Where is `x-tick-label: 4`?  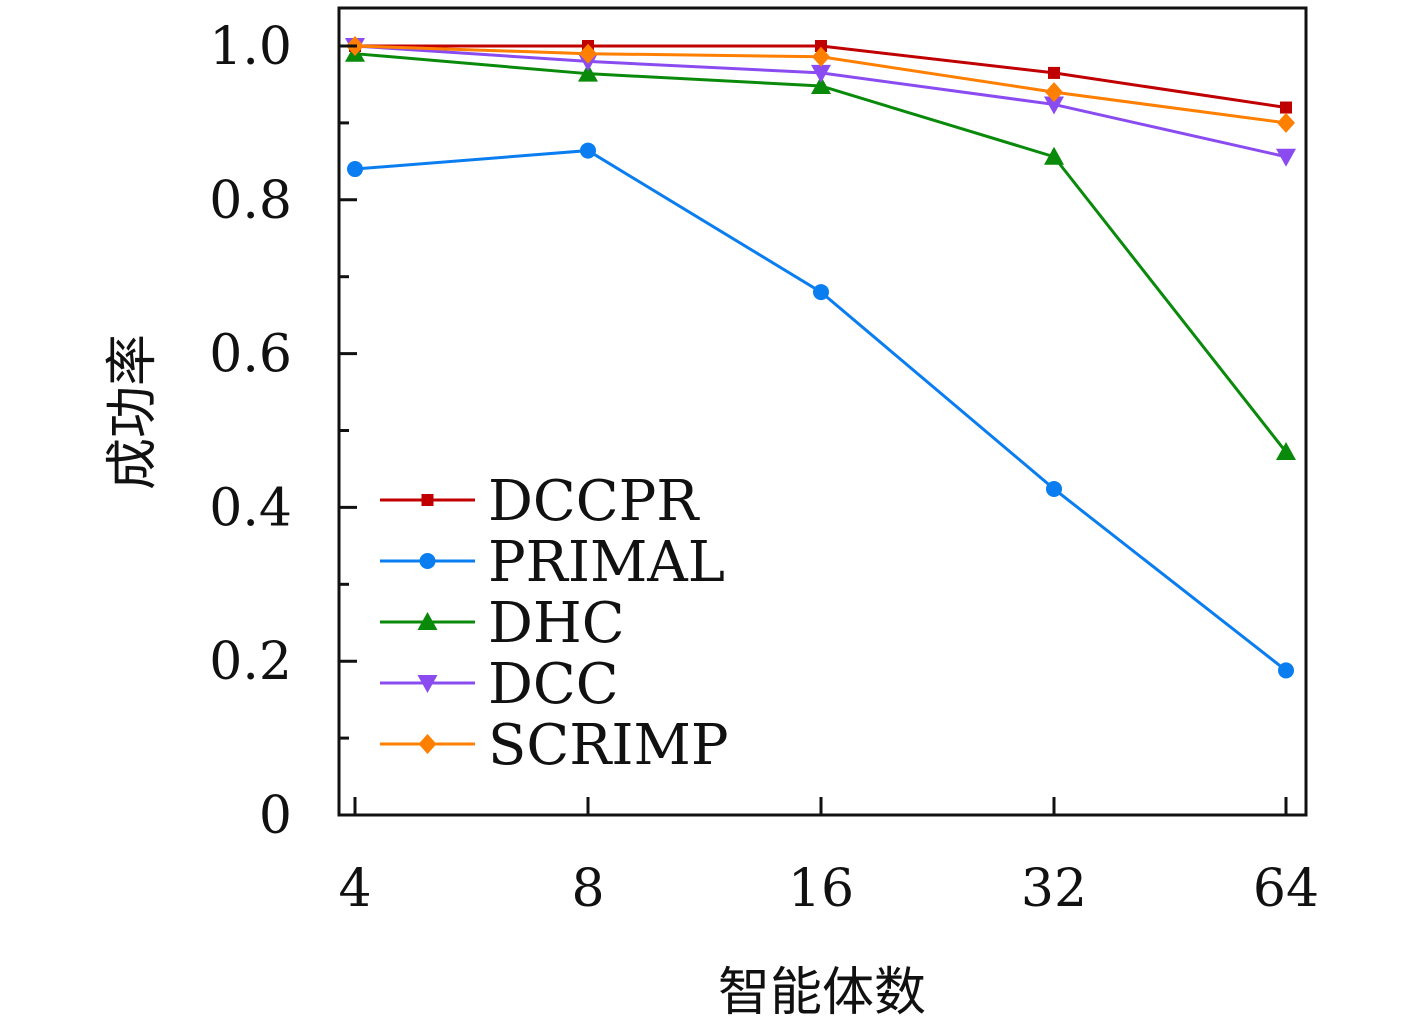 x-tick-label: 4 is located at coordinates (354, 889).